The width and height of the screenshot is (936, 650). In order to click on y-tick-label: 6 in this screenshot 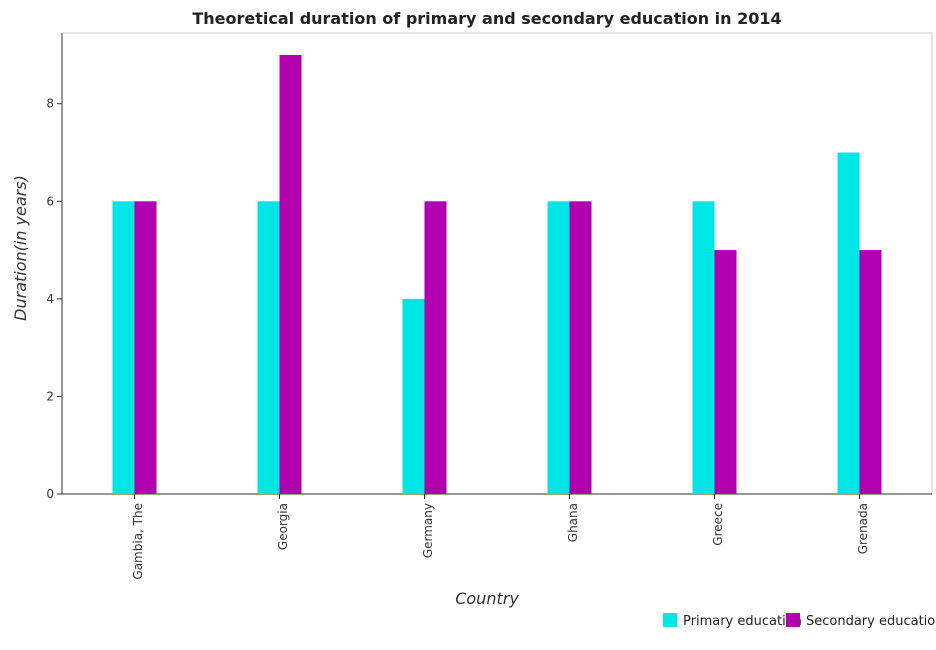, I will do `click(50, 201)`.